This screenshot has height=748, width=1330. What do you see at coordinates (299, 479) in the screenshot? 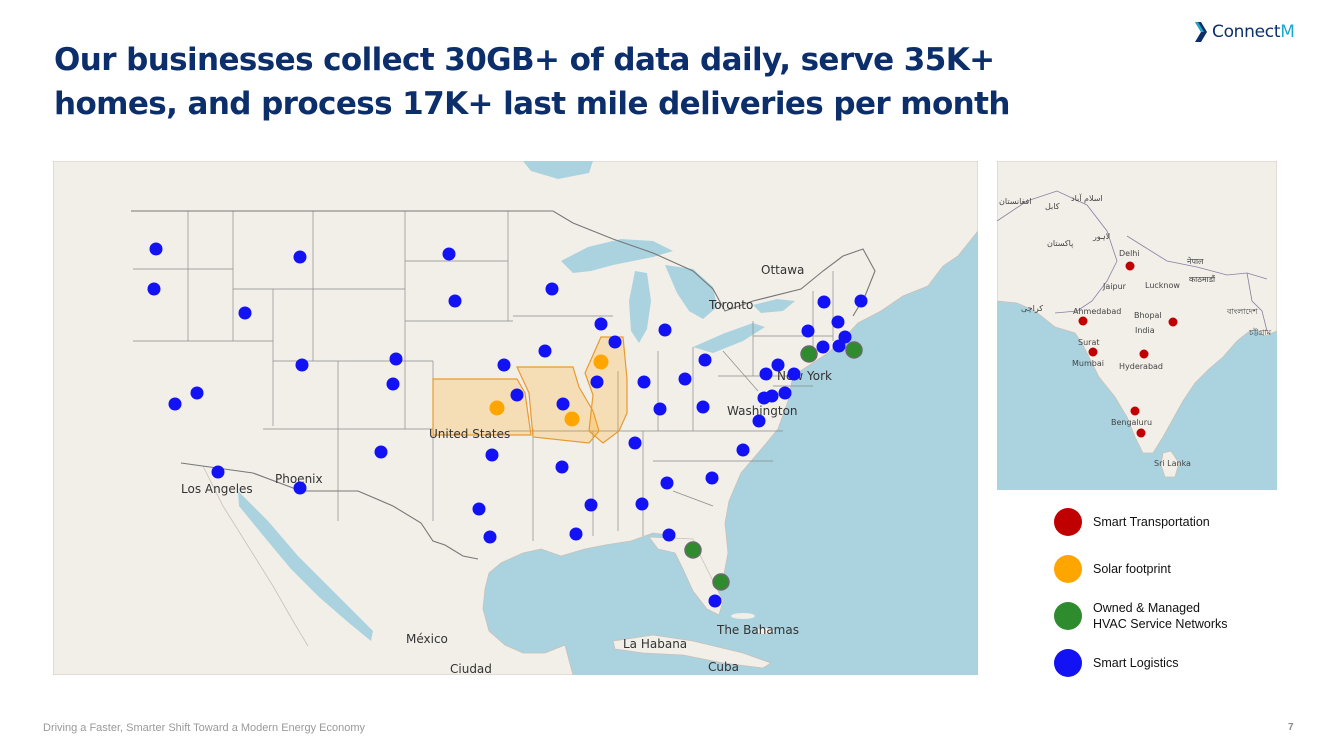
I see `label-phoenix: Phoenix` at bounding box center [299, 479].